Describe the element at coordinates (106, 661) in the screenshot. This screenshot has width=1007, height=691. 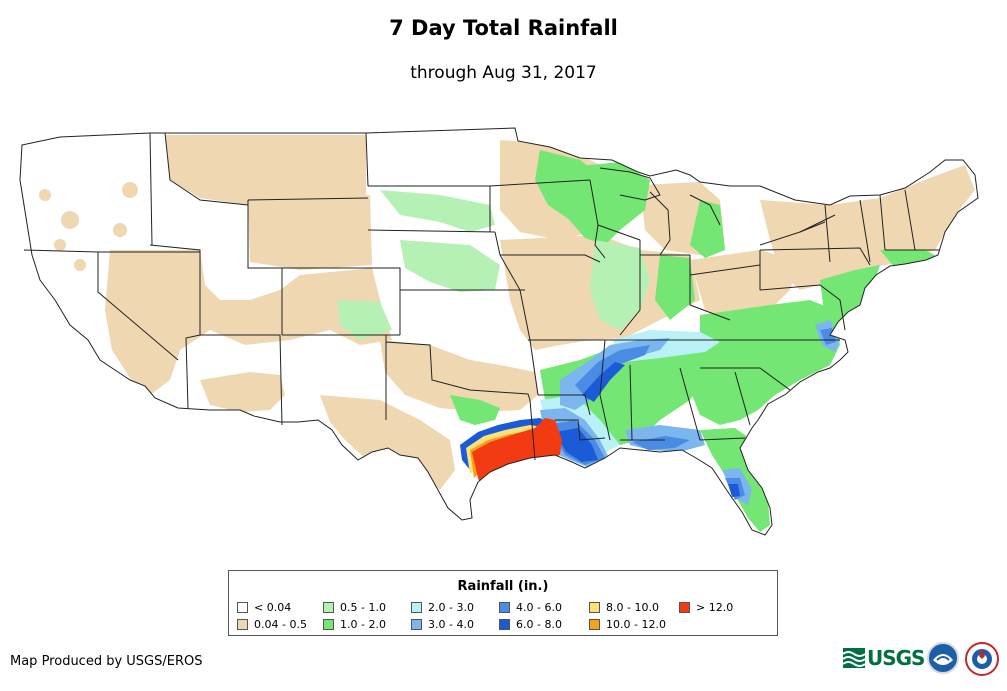
I see `credit-text: Map Produced by USGS/EROS` at that location.